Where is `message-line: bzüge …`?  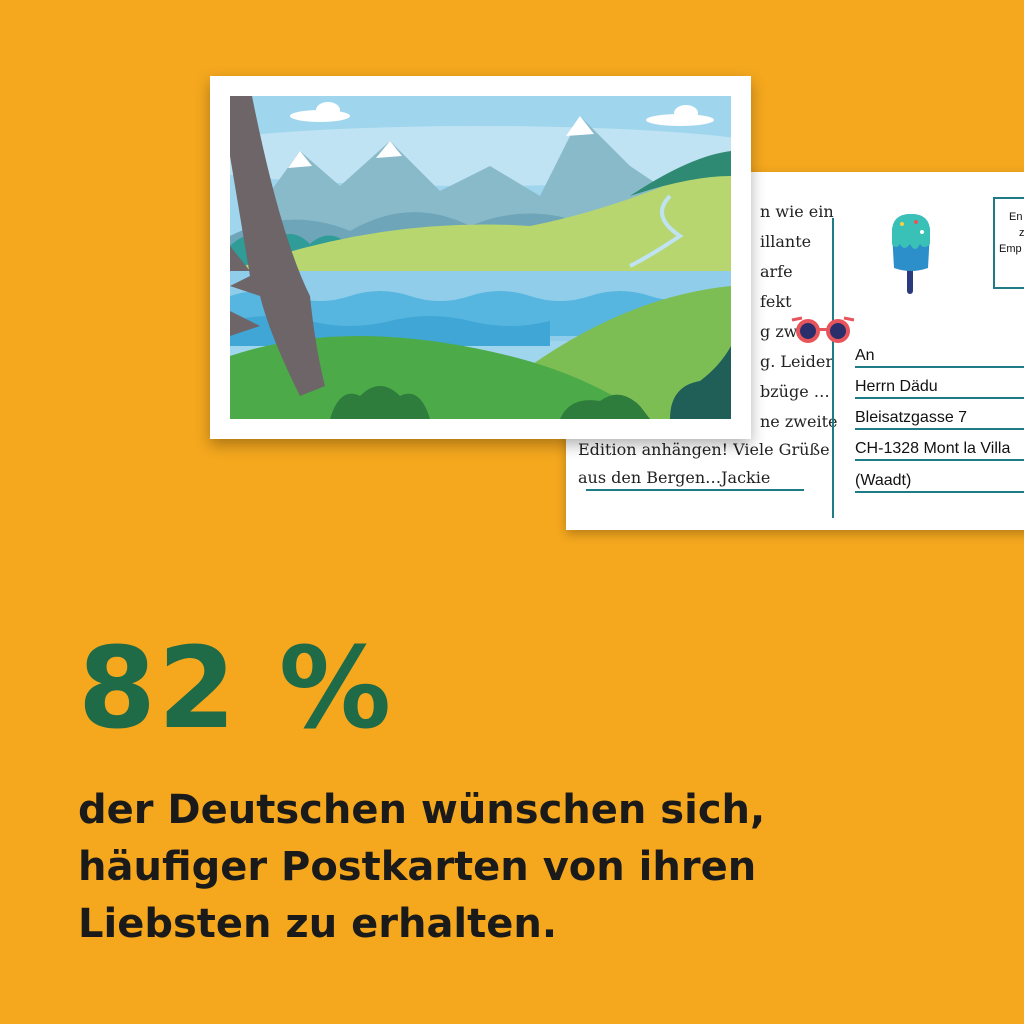 message-line: bzüge … is located at coordinates (795, 391).